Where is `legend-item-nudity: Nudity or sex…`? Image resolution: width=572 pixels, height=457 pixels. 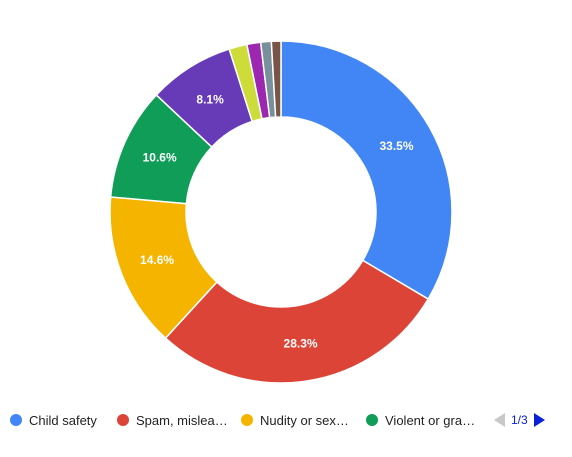
legend-item-nudity: Nudity or sex… is located at coordinates (298, 420).